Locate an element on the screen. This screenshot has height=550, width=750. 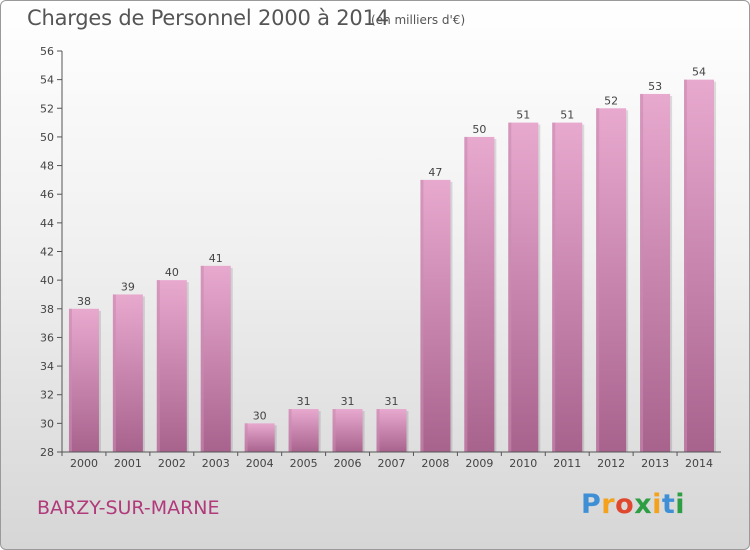
y-tick-label: 54 is located at coordinates (47, 80).